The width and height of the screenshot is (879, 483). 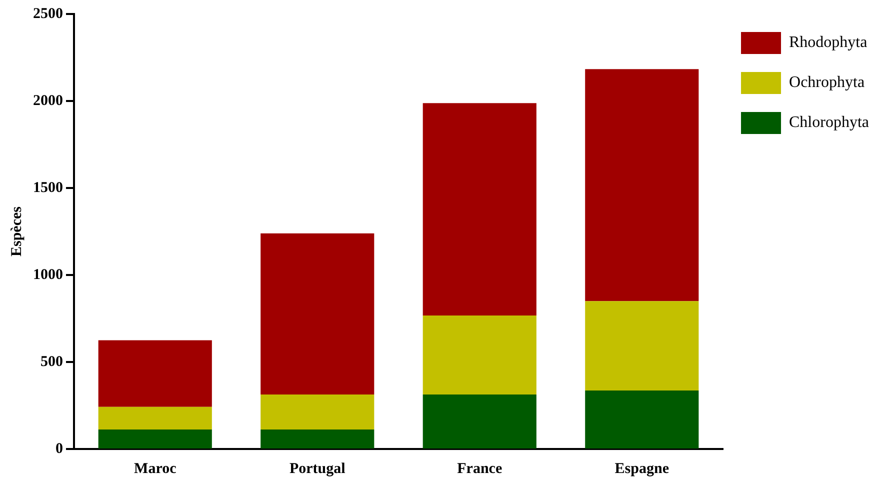 What do you see at coordinates (317, 468) in the screenshot?
I see `x-tick-label: Portugal` at bounding box center [317, 468].